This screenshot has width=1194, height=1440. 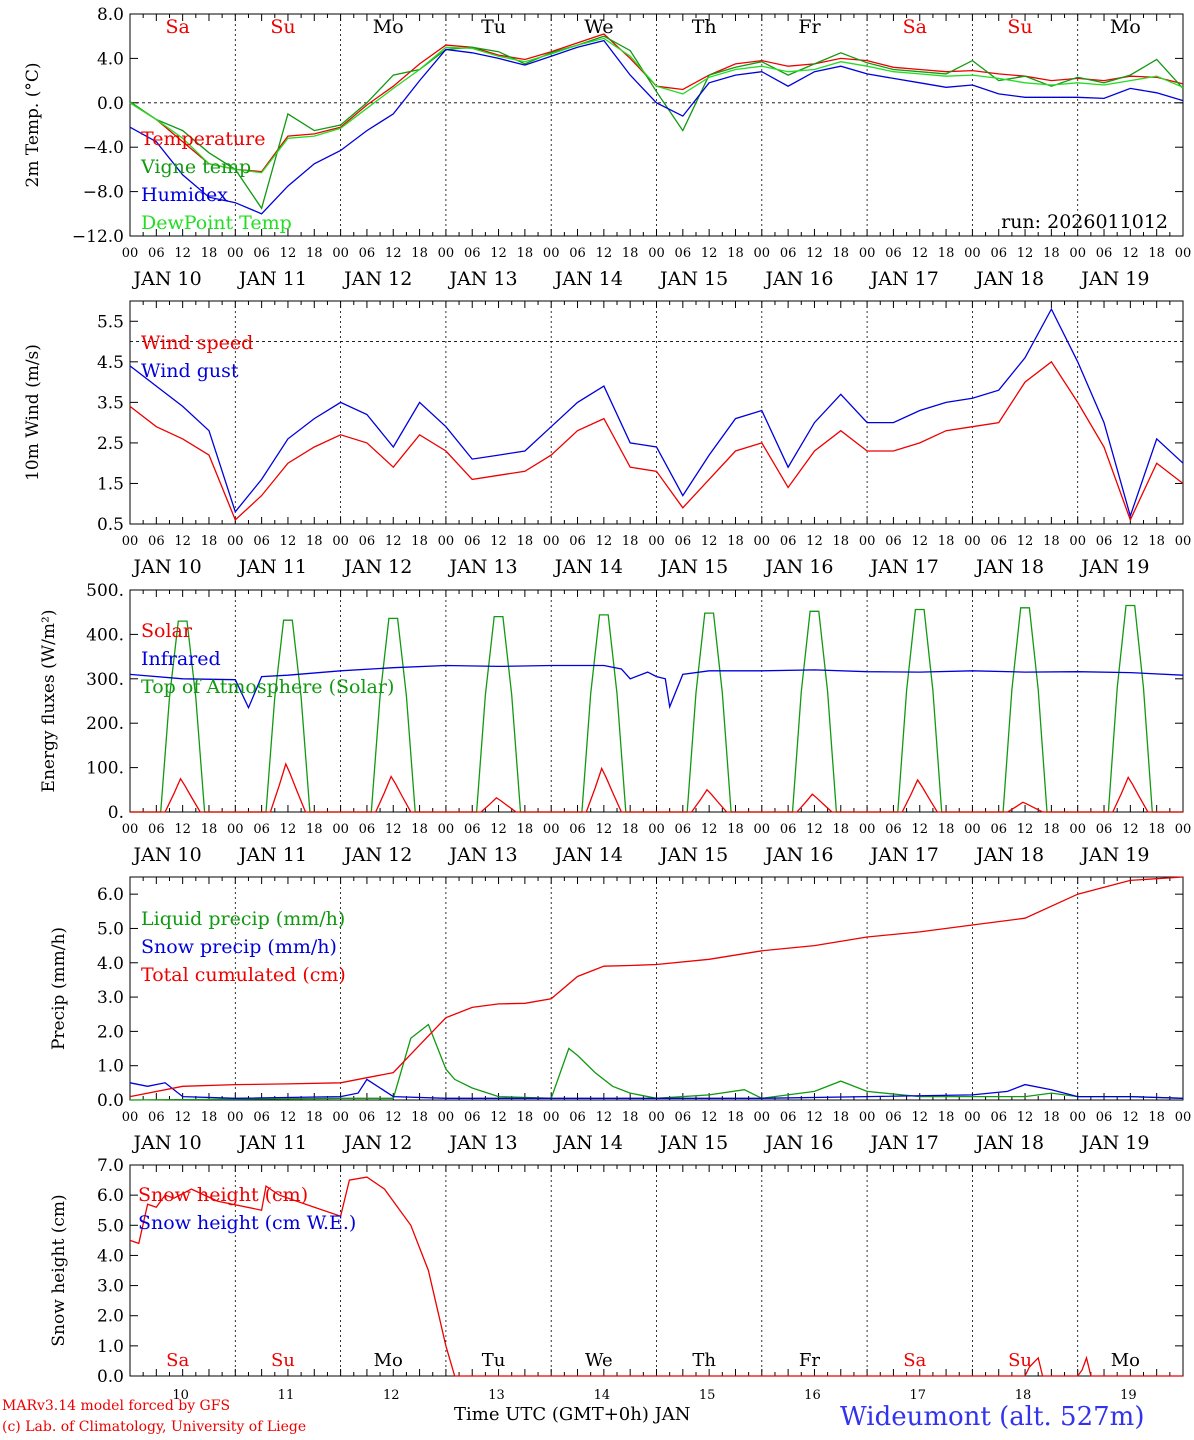 What do you see at coordinates (110, 1067) in the screenshot?
I see `y-tick-label: 1.0` at bounding box center [110, 1067].